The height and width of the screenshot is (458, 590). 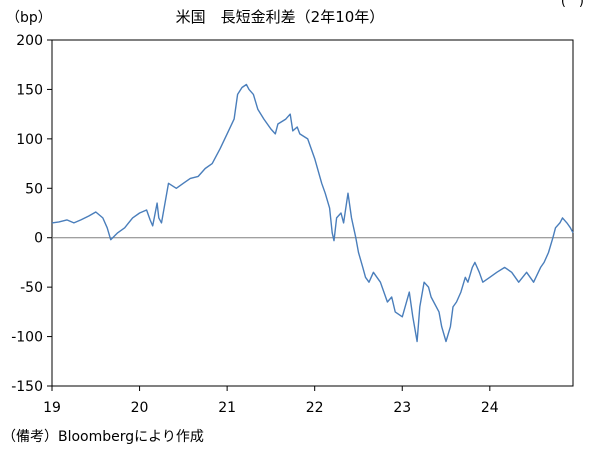 I want to click on x-tick-label: 20, so click(x=140, y=408).